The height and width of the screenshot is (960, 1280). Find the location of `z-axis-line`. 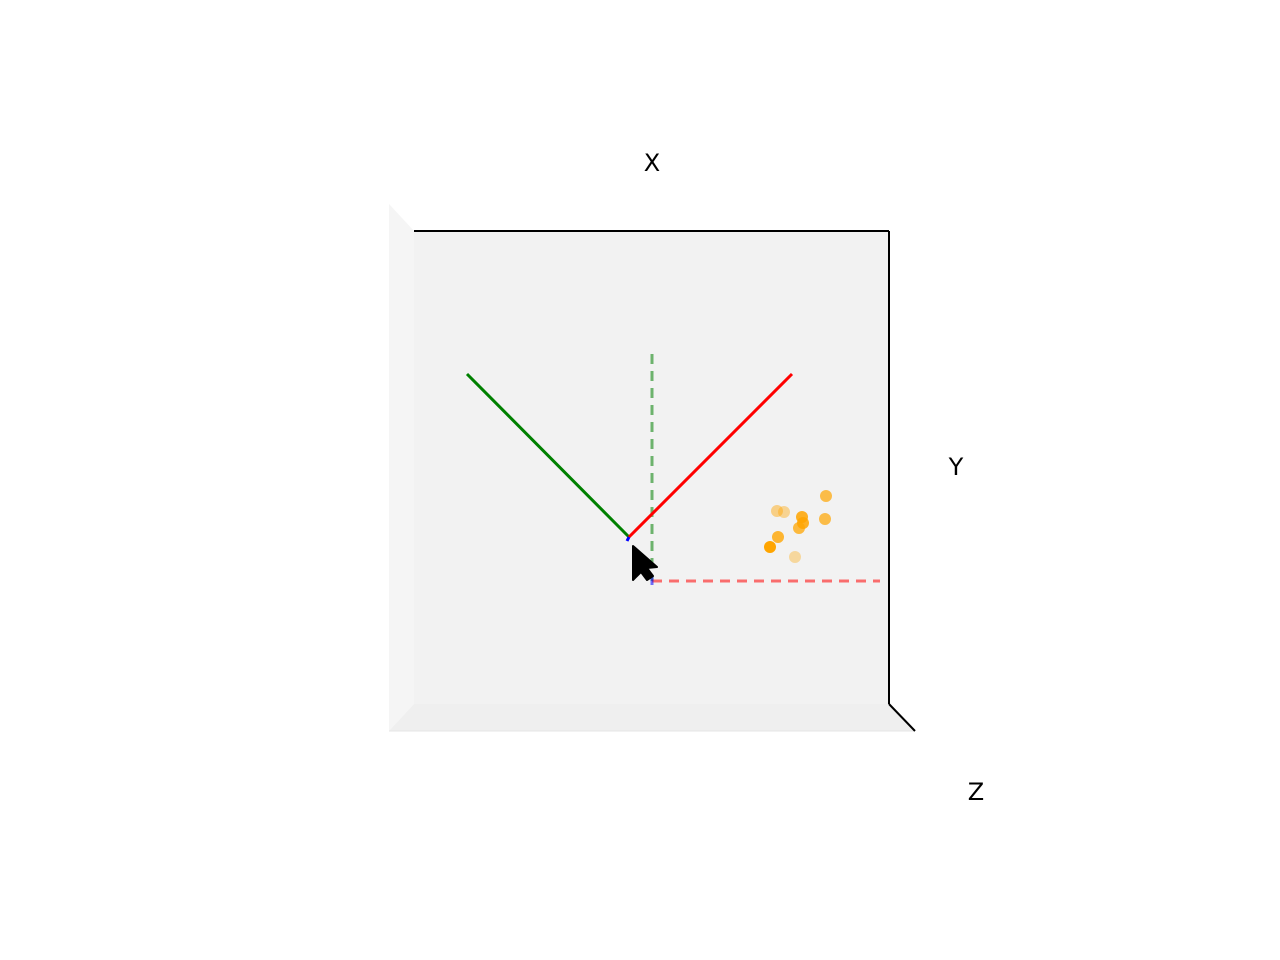

z-axis-line is located at coordinates (628, 539).